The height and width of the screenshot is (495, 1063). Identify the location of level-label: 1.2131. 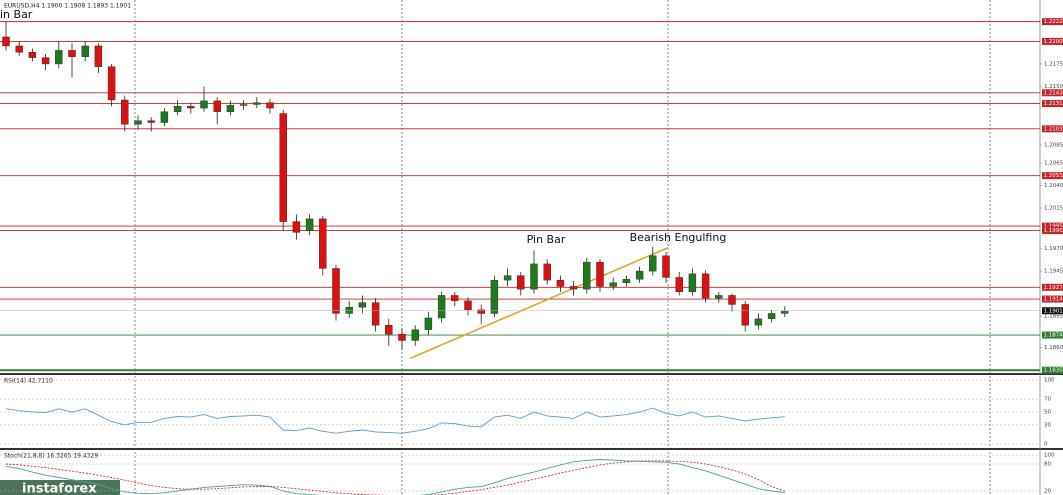
(1053, 104).